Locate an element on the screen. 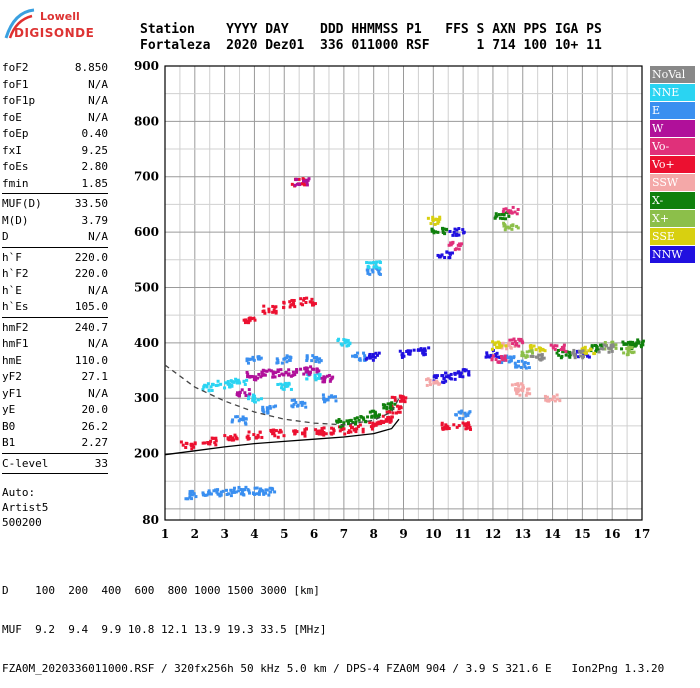 This screenshot has width=700, height=688. legend-item: Vo+ is located at coordinates (672, 164).